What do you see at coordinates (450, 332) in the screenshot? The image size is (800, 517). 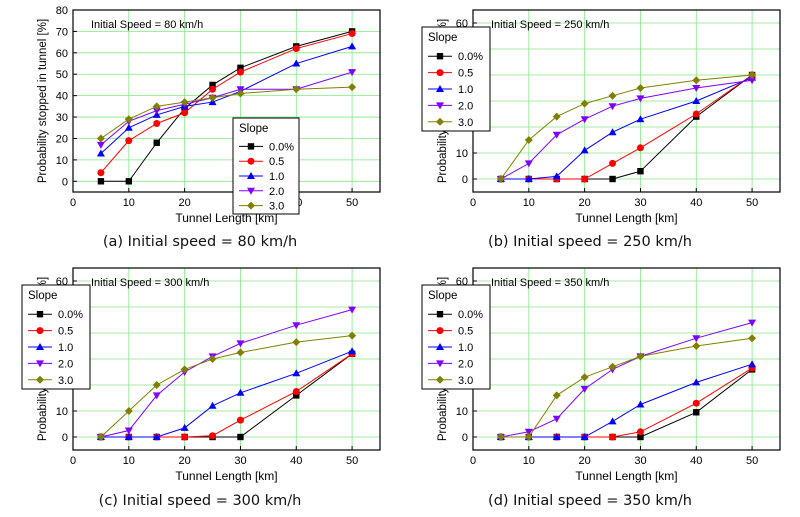 I see `legend-entry: 0.5` at bounding box center [450, 332].